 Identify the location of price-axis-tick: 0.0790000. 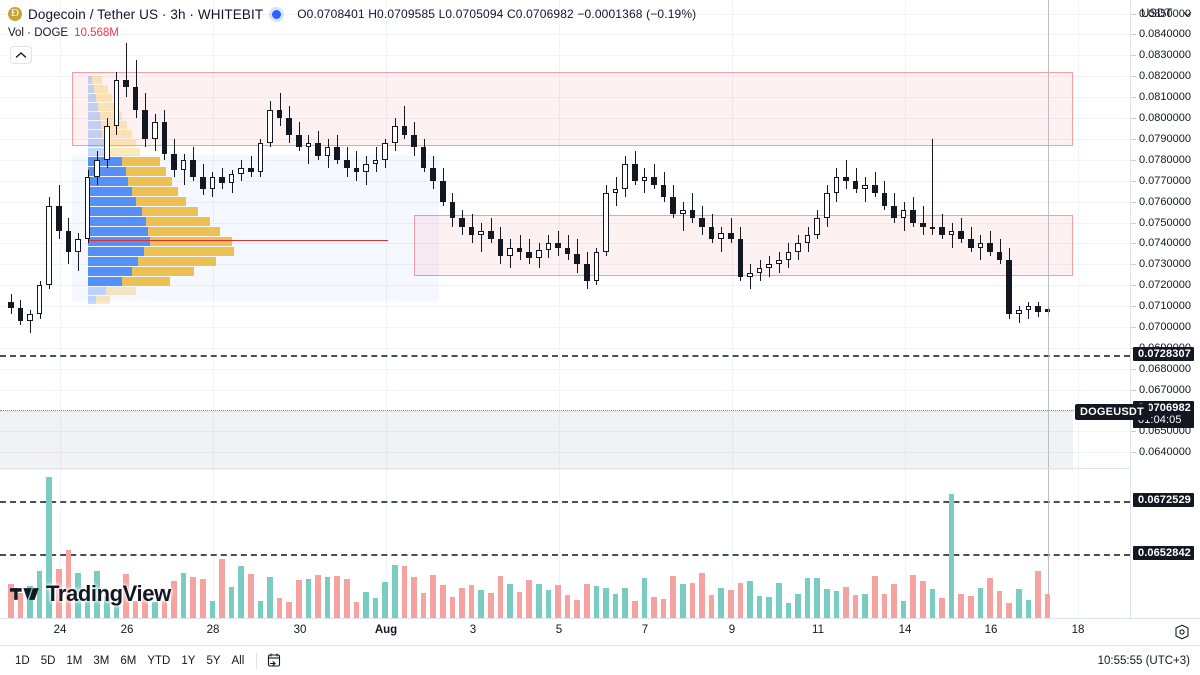
(1165, 139).